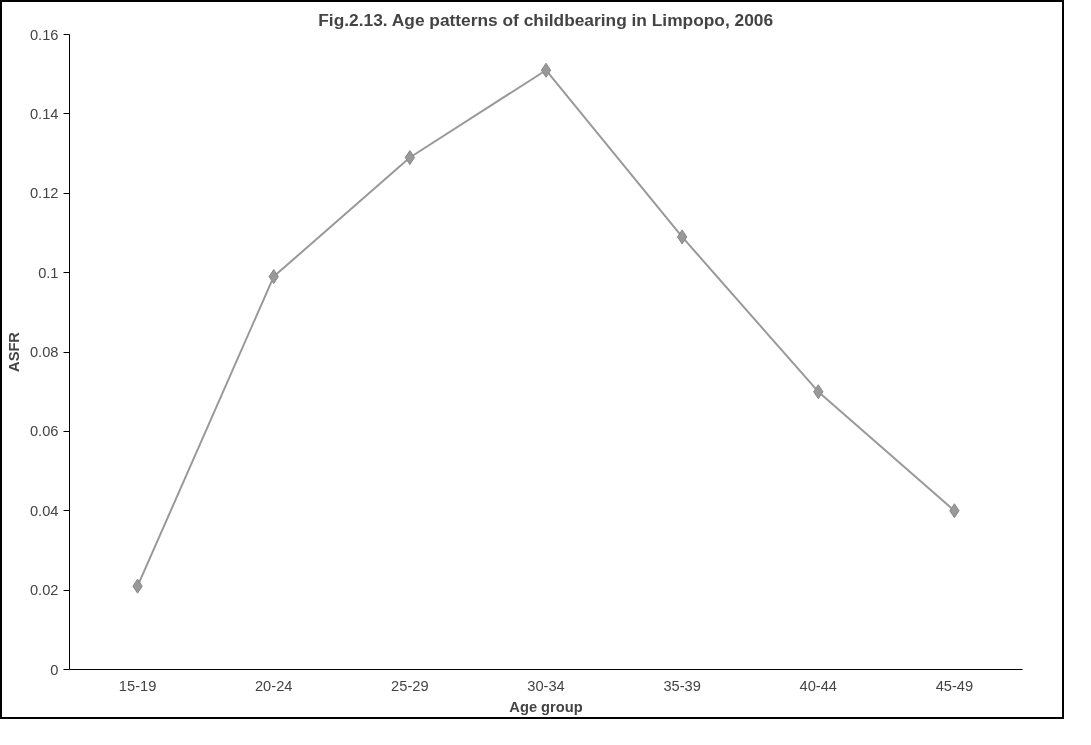 This screenshot has width=1091, height=745. I want to click on y-tick-label: 0.06, so click(44, 431).